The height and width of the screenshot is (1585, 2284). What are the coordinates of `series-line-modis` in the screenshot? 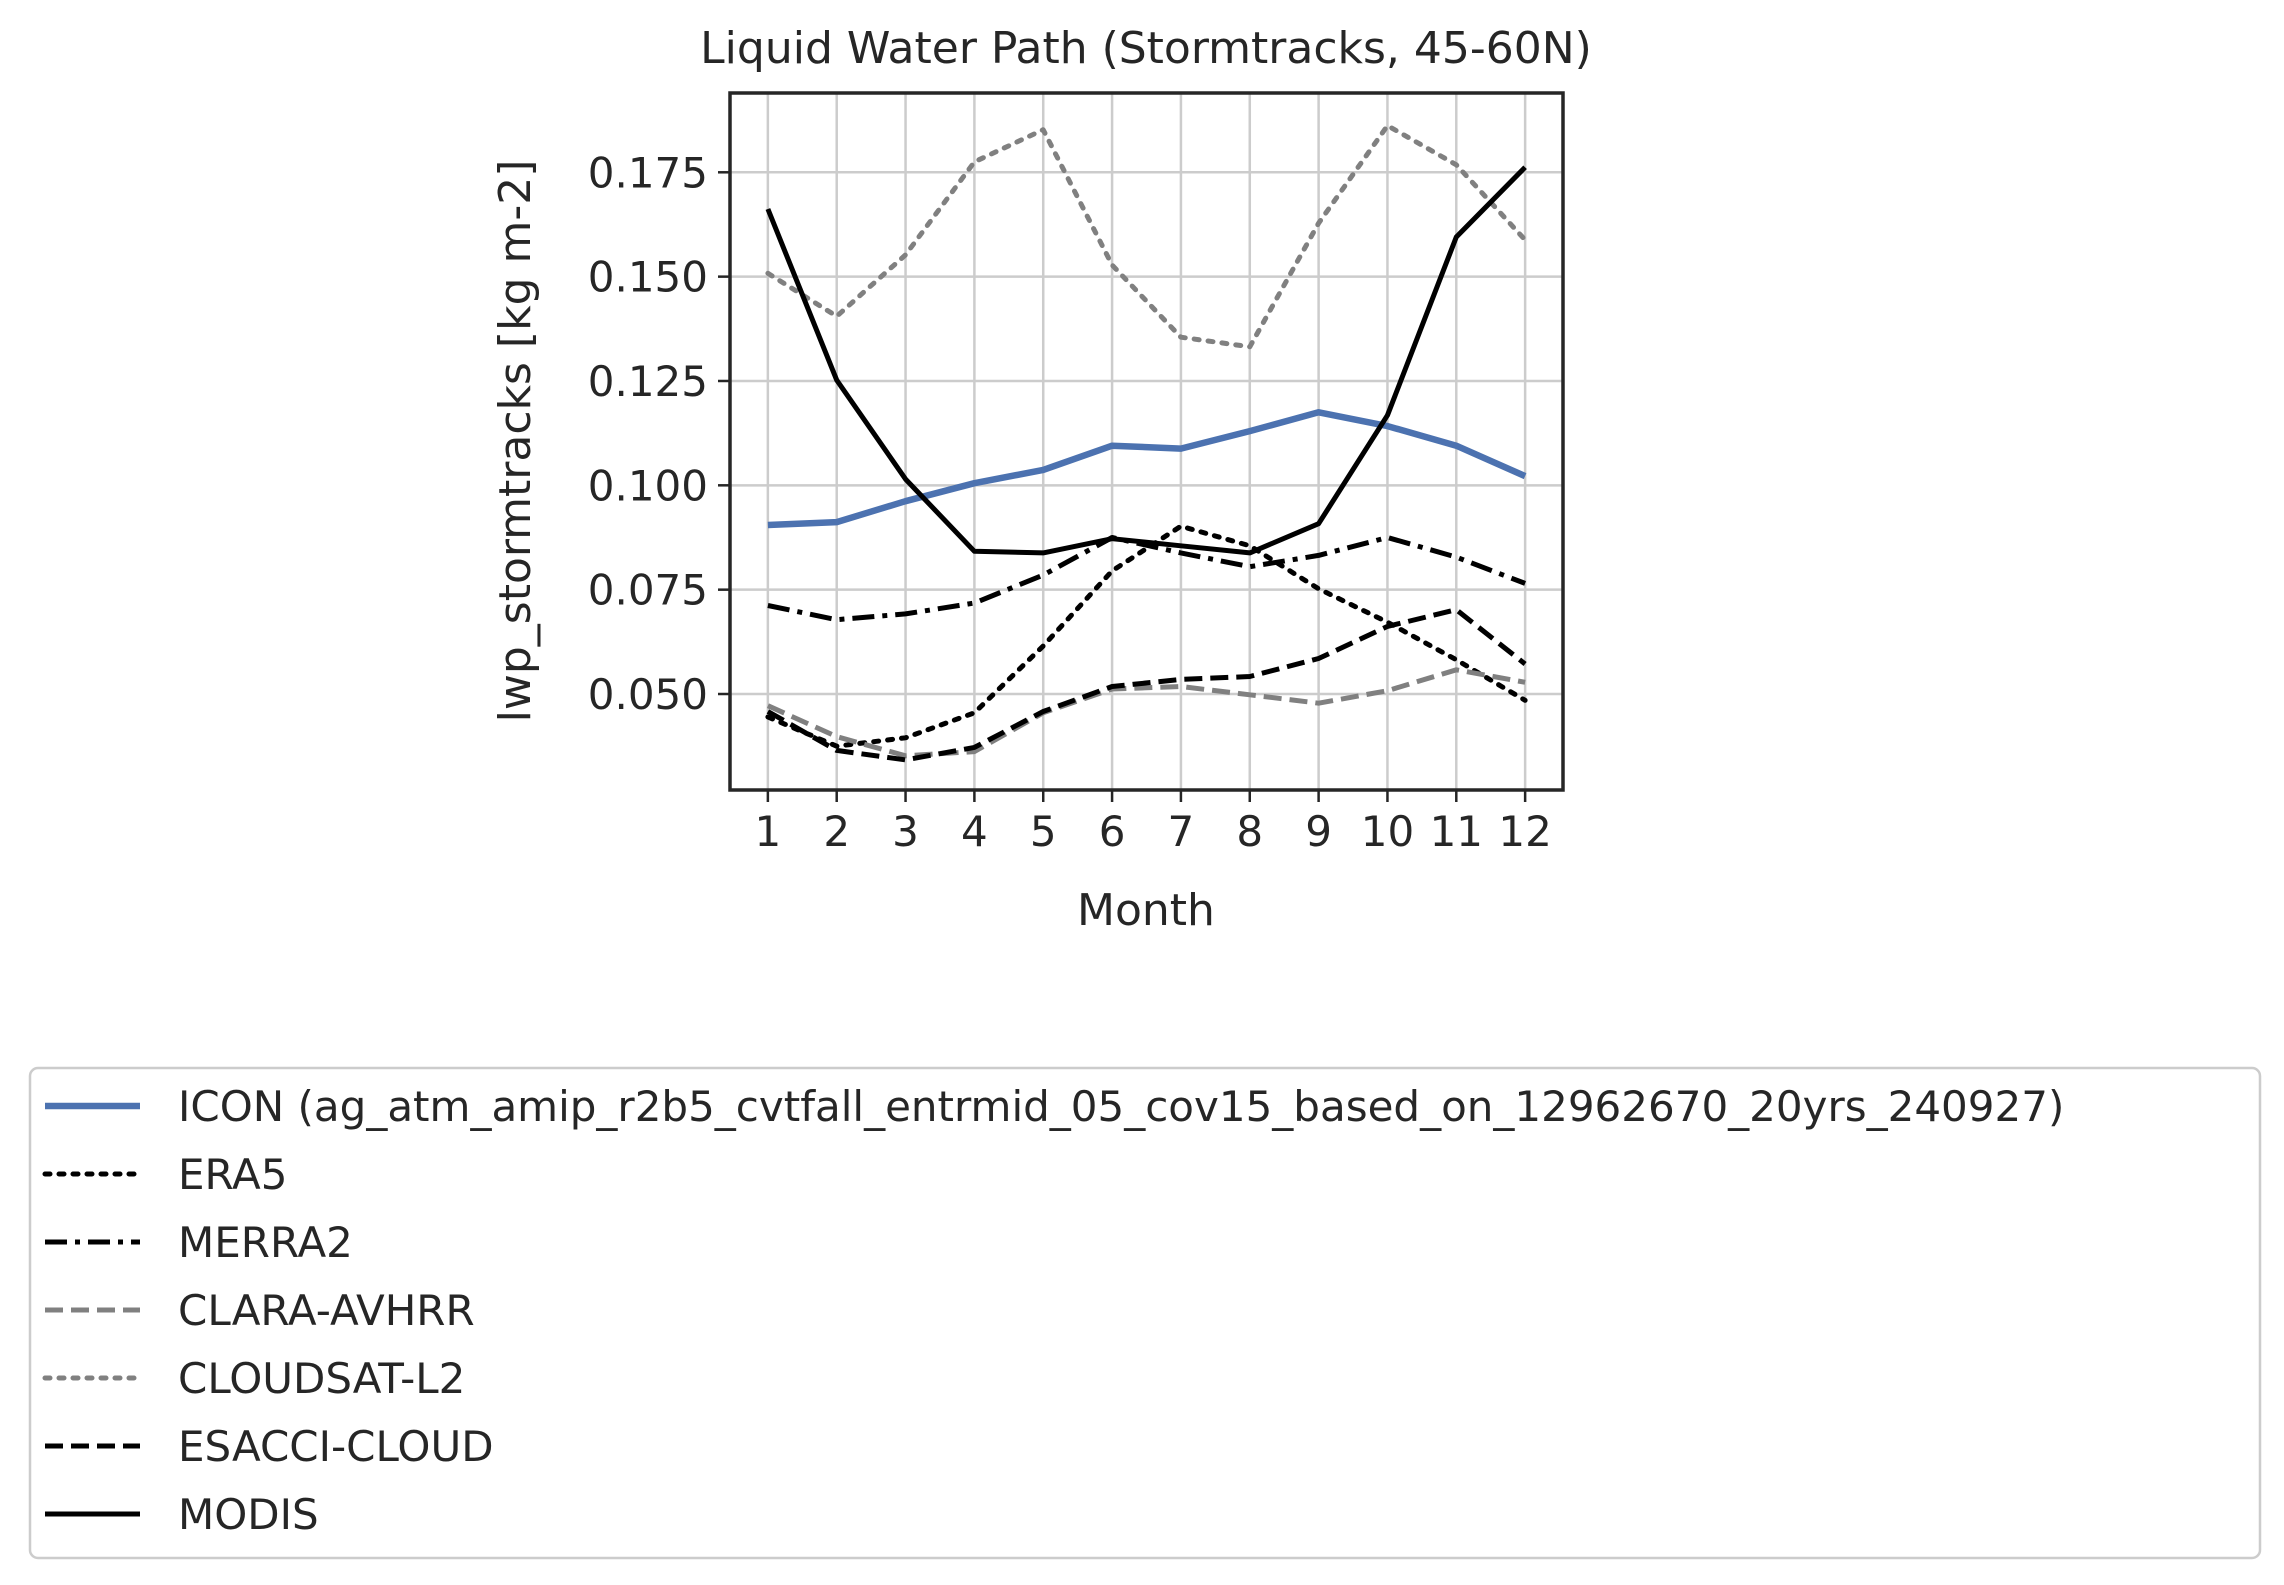 It's located at (1146, 360).